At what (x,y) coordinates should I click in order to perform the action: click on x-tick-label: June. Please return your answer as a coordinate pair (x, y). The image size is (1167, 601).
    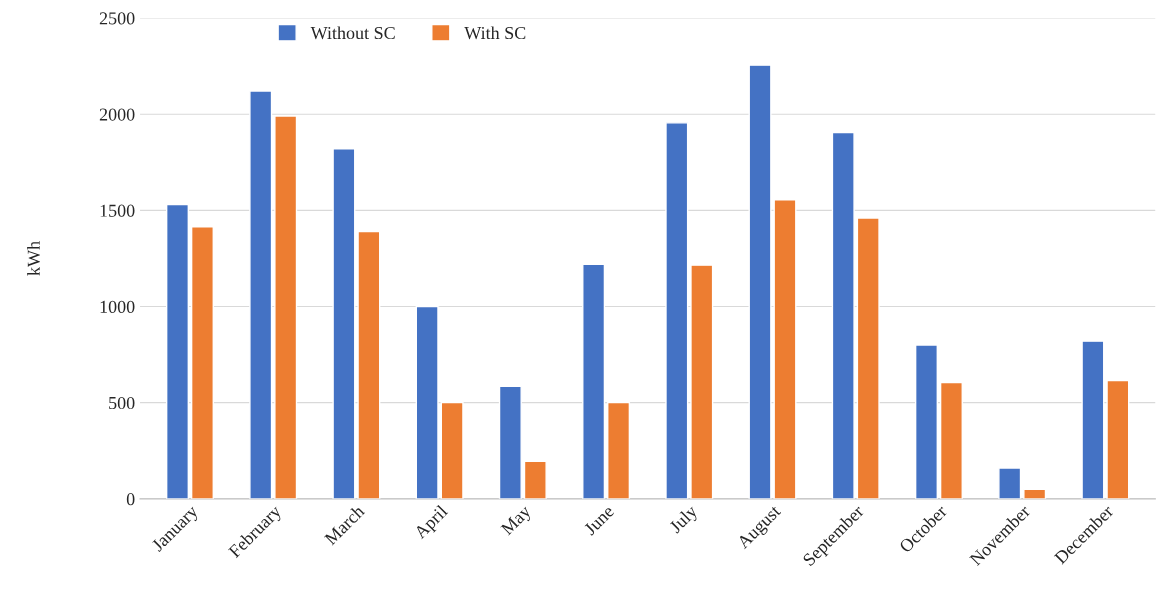
    Looking at the image, I should click on (599, 520).